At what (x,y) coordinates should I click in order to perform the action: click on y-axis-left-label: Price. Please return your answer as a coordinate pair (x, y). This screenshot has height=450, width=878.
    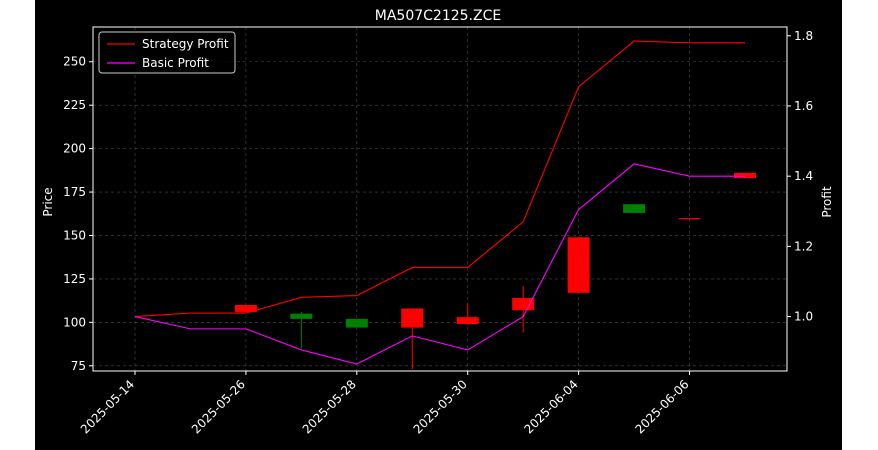
    Looking at the image, I should click on (48, 201).